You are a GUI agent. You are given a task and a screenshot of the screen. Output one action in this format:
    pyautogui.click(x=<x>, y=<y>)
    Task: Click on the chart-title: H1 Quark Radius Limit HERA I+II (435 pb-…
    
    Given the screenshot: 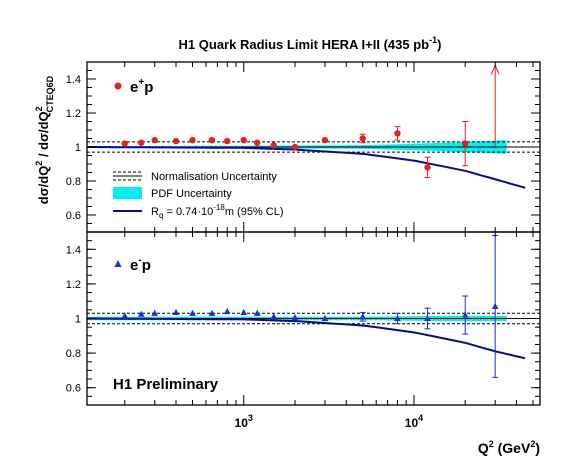 What is the action you would take?
    pyautogui.click(x=310, y=43)
    